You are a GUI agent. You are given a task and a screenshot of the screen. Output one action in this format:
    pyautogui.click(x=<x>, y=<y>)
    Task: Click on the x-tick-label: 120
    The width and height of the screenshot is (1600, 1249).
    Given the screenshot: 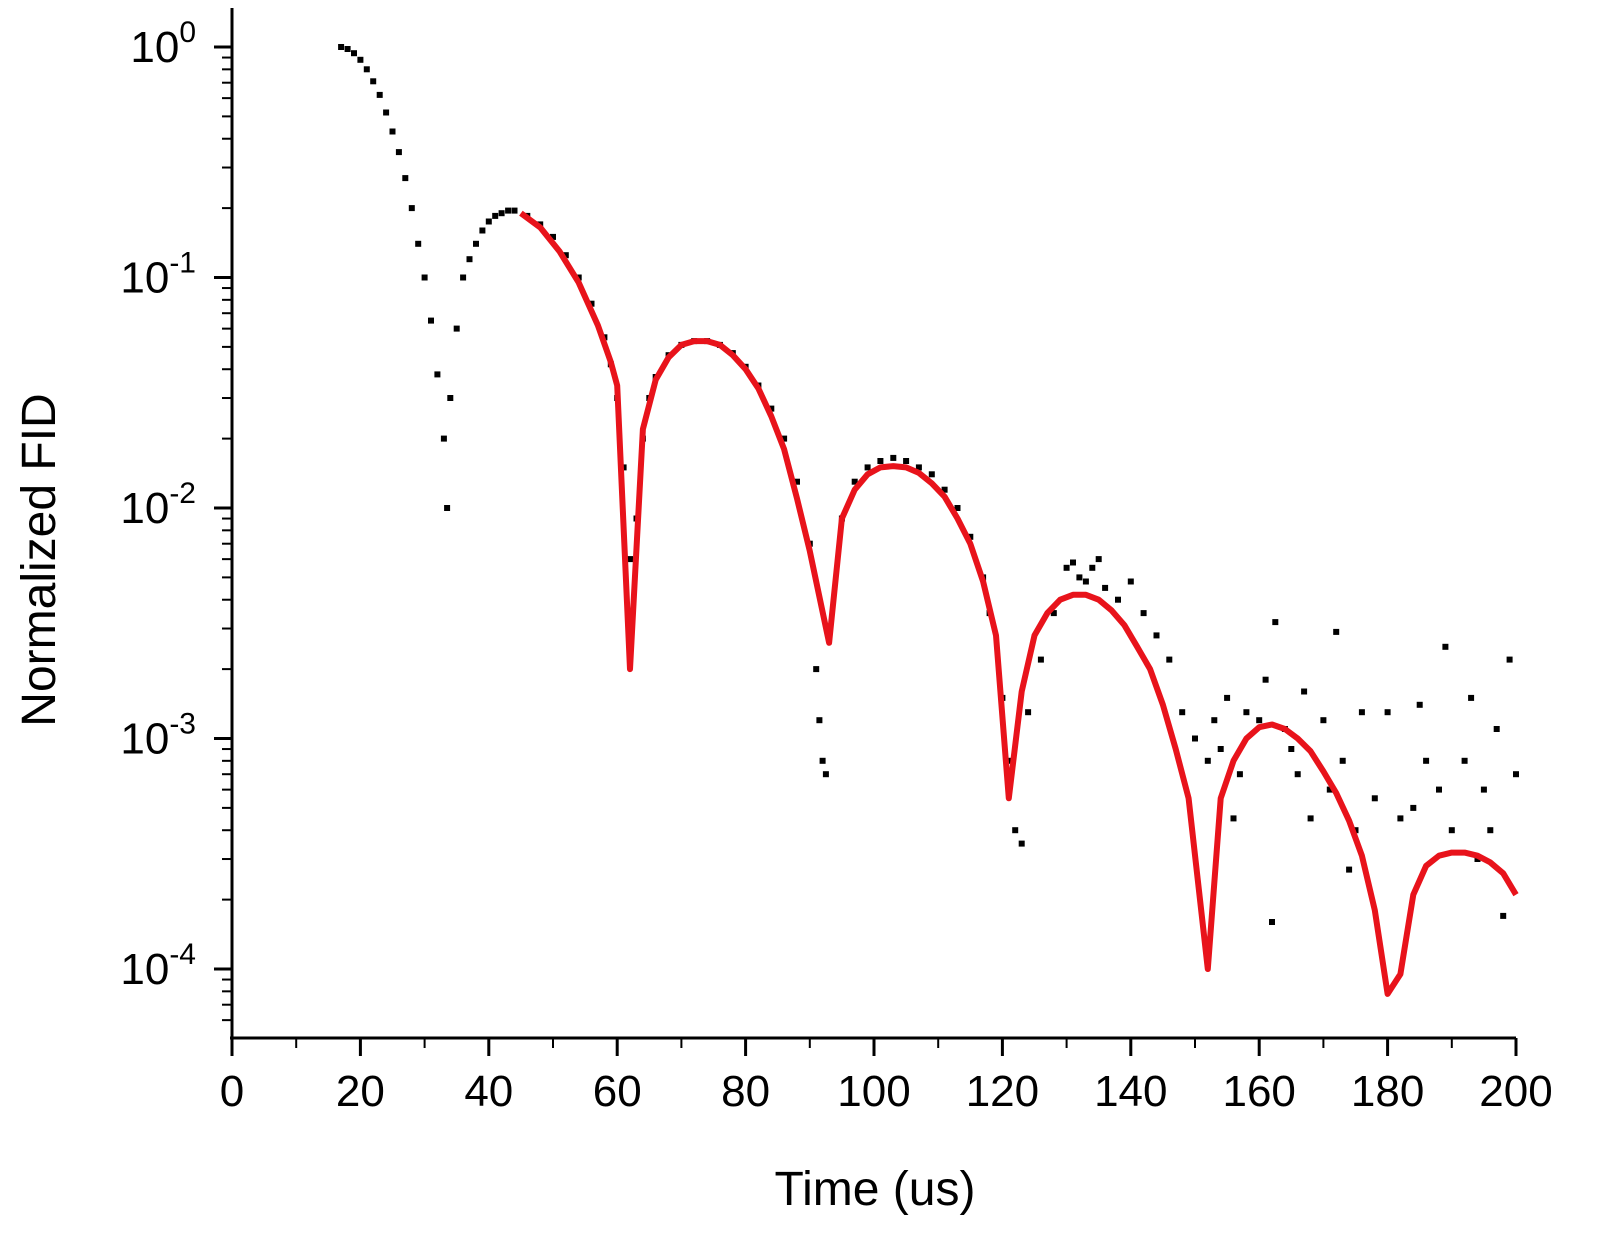 What is the action you would take?
    pyautogui.click(x=1002, y=1091)
    